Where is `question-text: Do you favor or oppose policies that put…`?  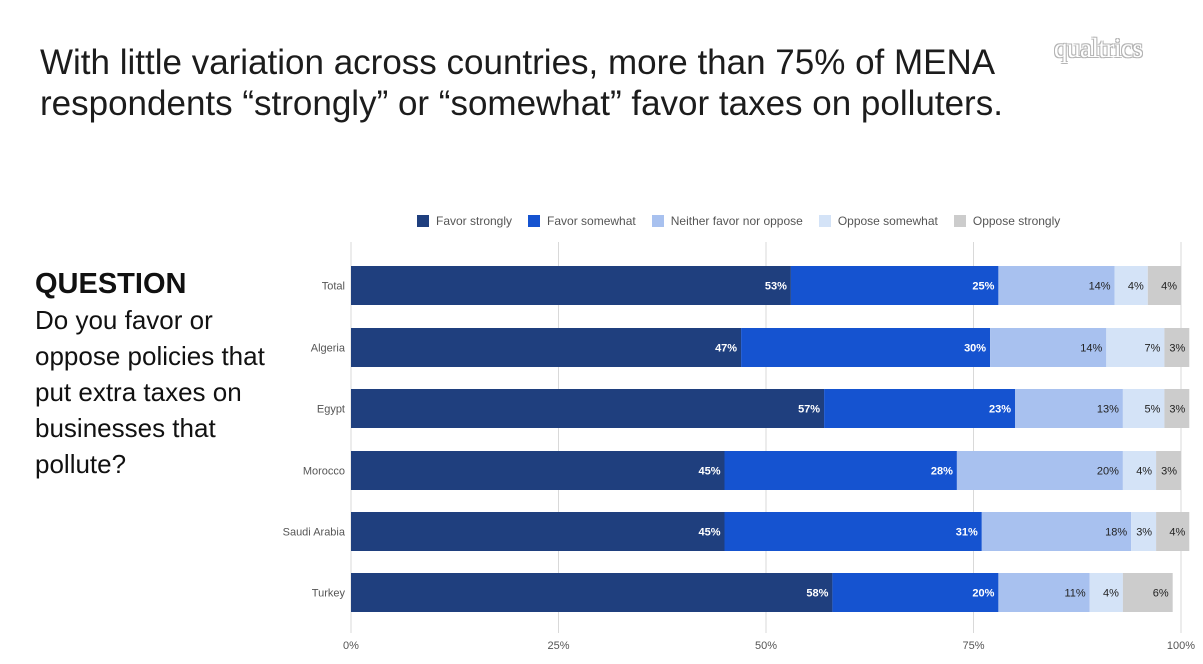
question-text: Do you favor or oppose policies that put… is located at coordinates (150, 392).